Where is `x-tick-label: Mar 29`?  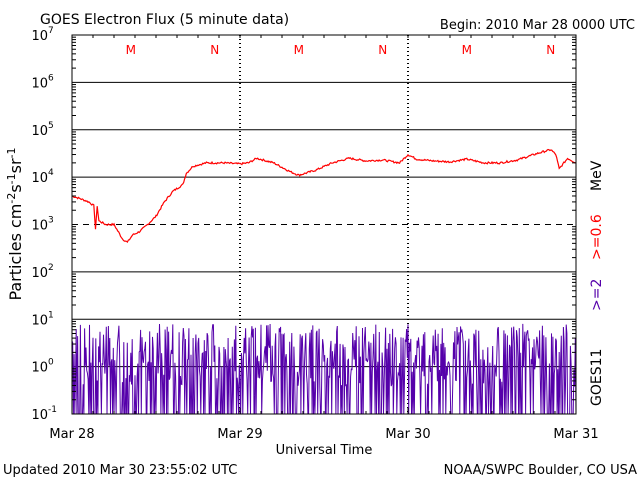 x-tick-label: Mar 29 is located at coordinates (239, 434).